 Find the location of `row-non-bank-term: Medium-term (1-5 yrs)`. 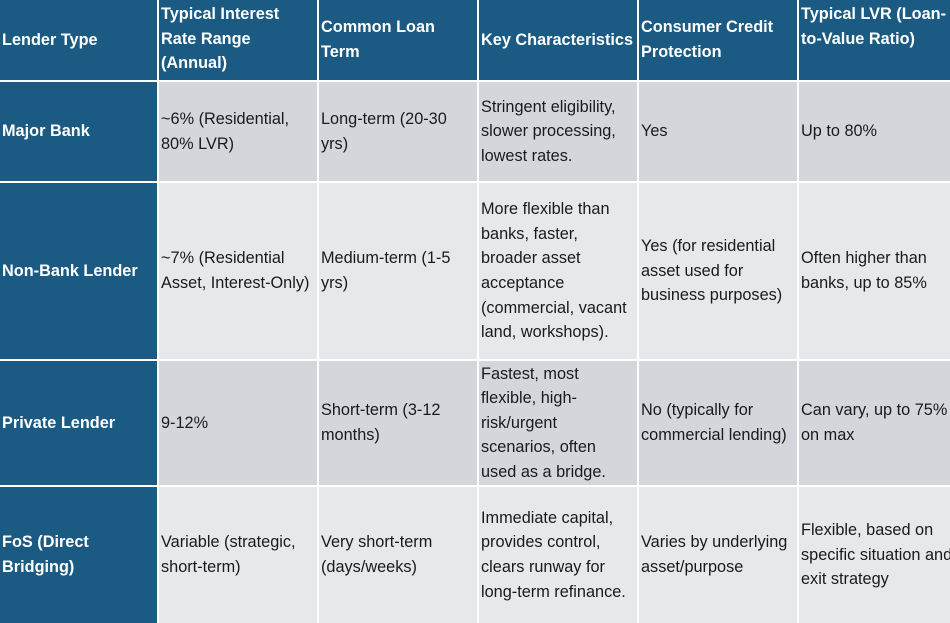

row-non-bank-term: Medium-term (1-5 yrs) is located at coordinates (398, 271).